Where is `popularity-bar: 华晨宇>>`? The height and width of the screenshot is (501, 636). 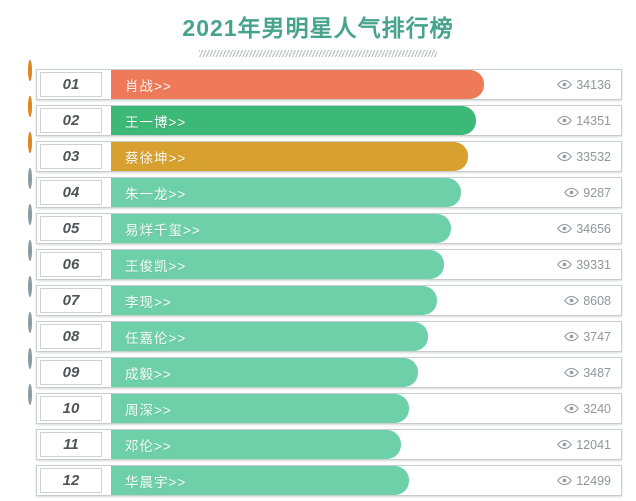
popularity-bar: 华晨宇>> is located at coordinates (260, 480).